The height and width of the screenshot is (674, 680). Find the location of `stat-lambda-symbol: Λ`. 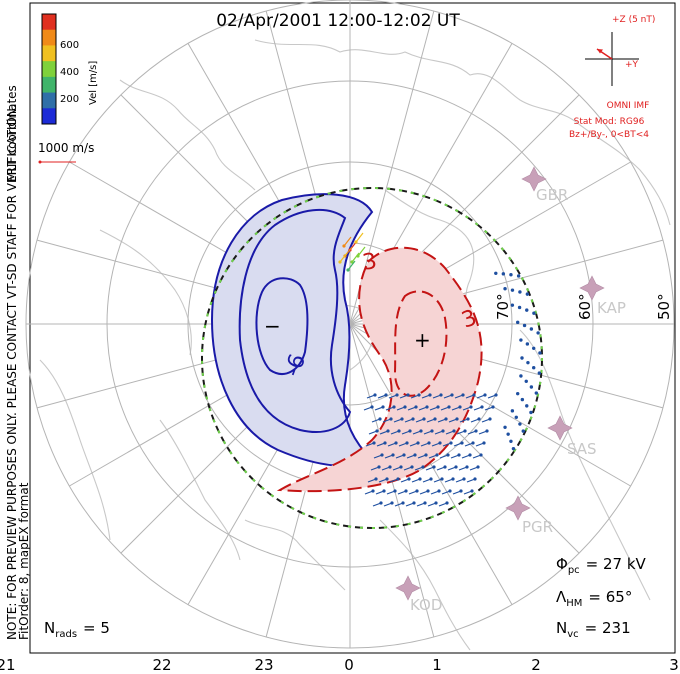

stat-lambda-symbol: Λ is located at coordinates (561, 597).